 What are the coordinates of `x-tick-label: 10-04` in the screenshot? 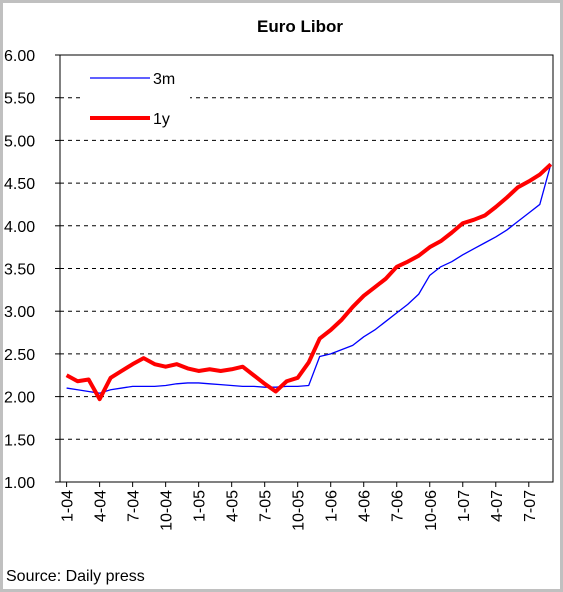 It's located at (167, 510).